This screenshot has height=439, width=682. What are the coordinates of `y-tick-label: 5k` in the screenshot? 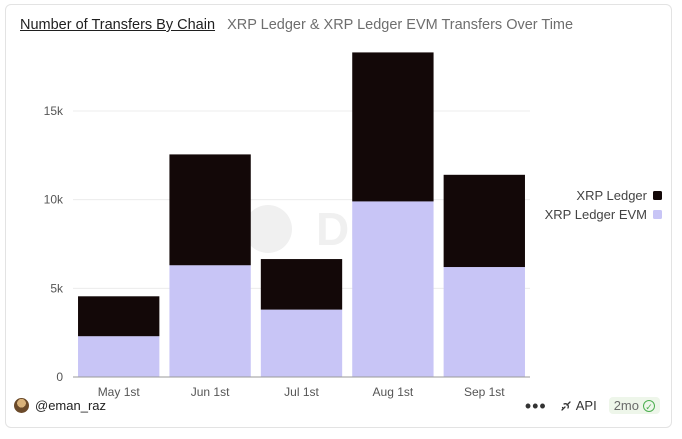 It's located at (57, 288).